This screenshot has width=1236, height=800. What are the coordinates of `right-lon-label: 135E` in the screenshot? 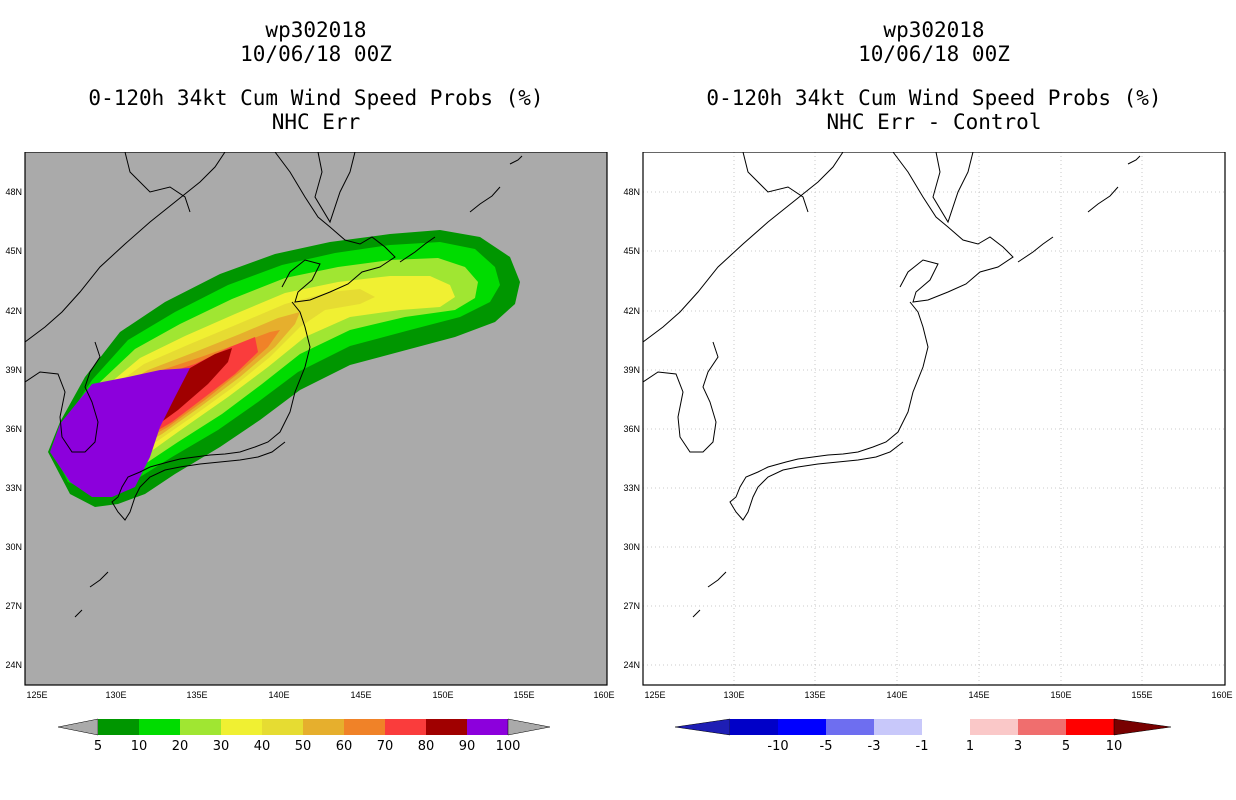 It's located at (814, 695).